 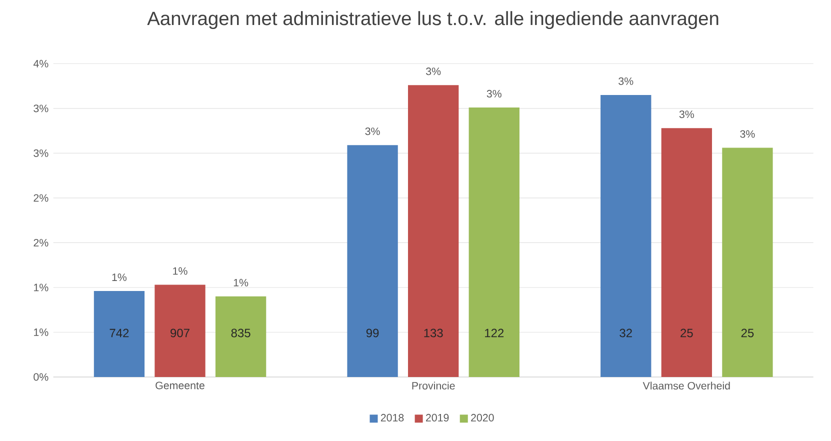 I want to click on y-tick-label: 0%, so click(x=41, y=377).